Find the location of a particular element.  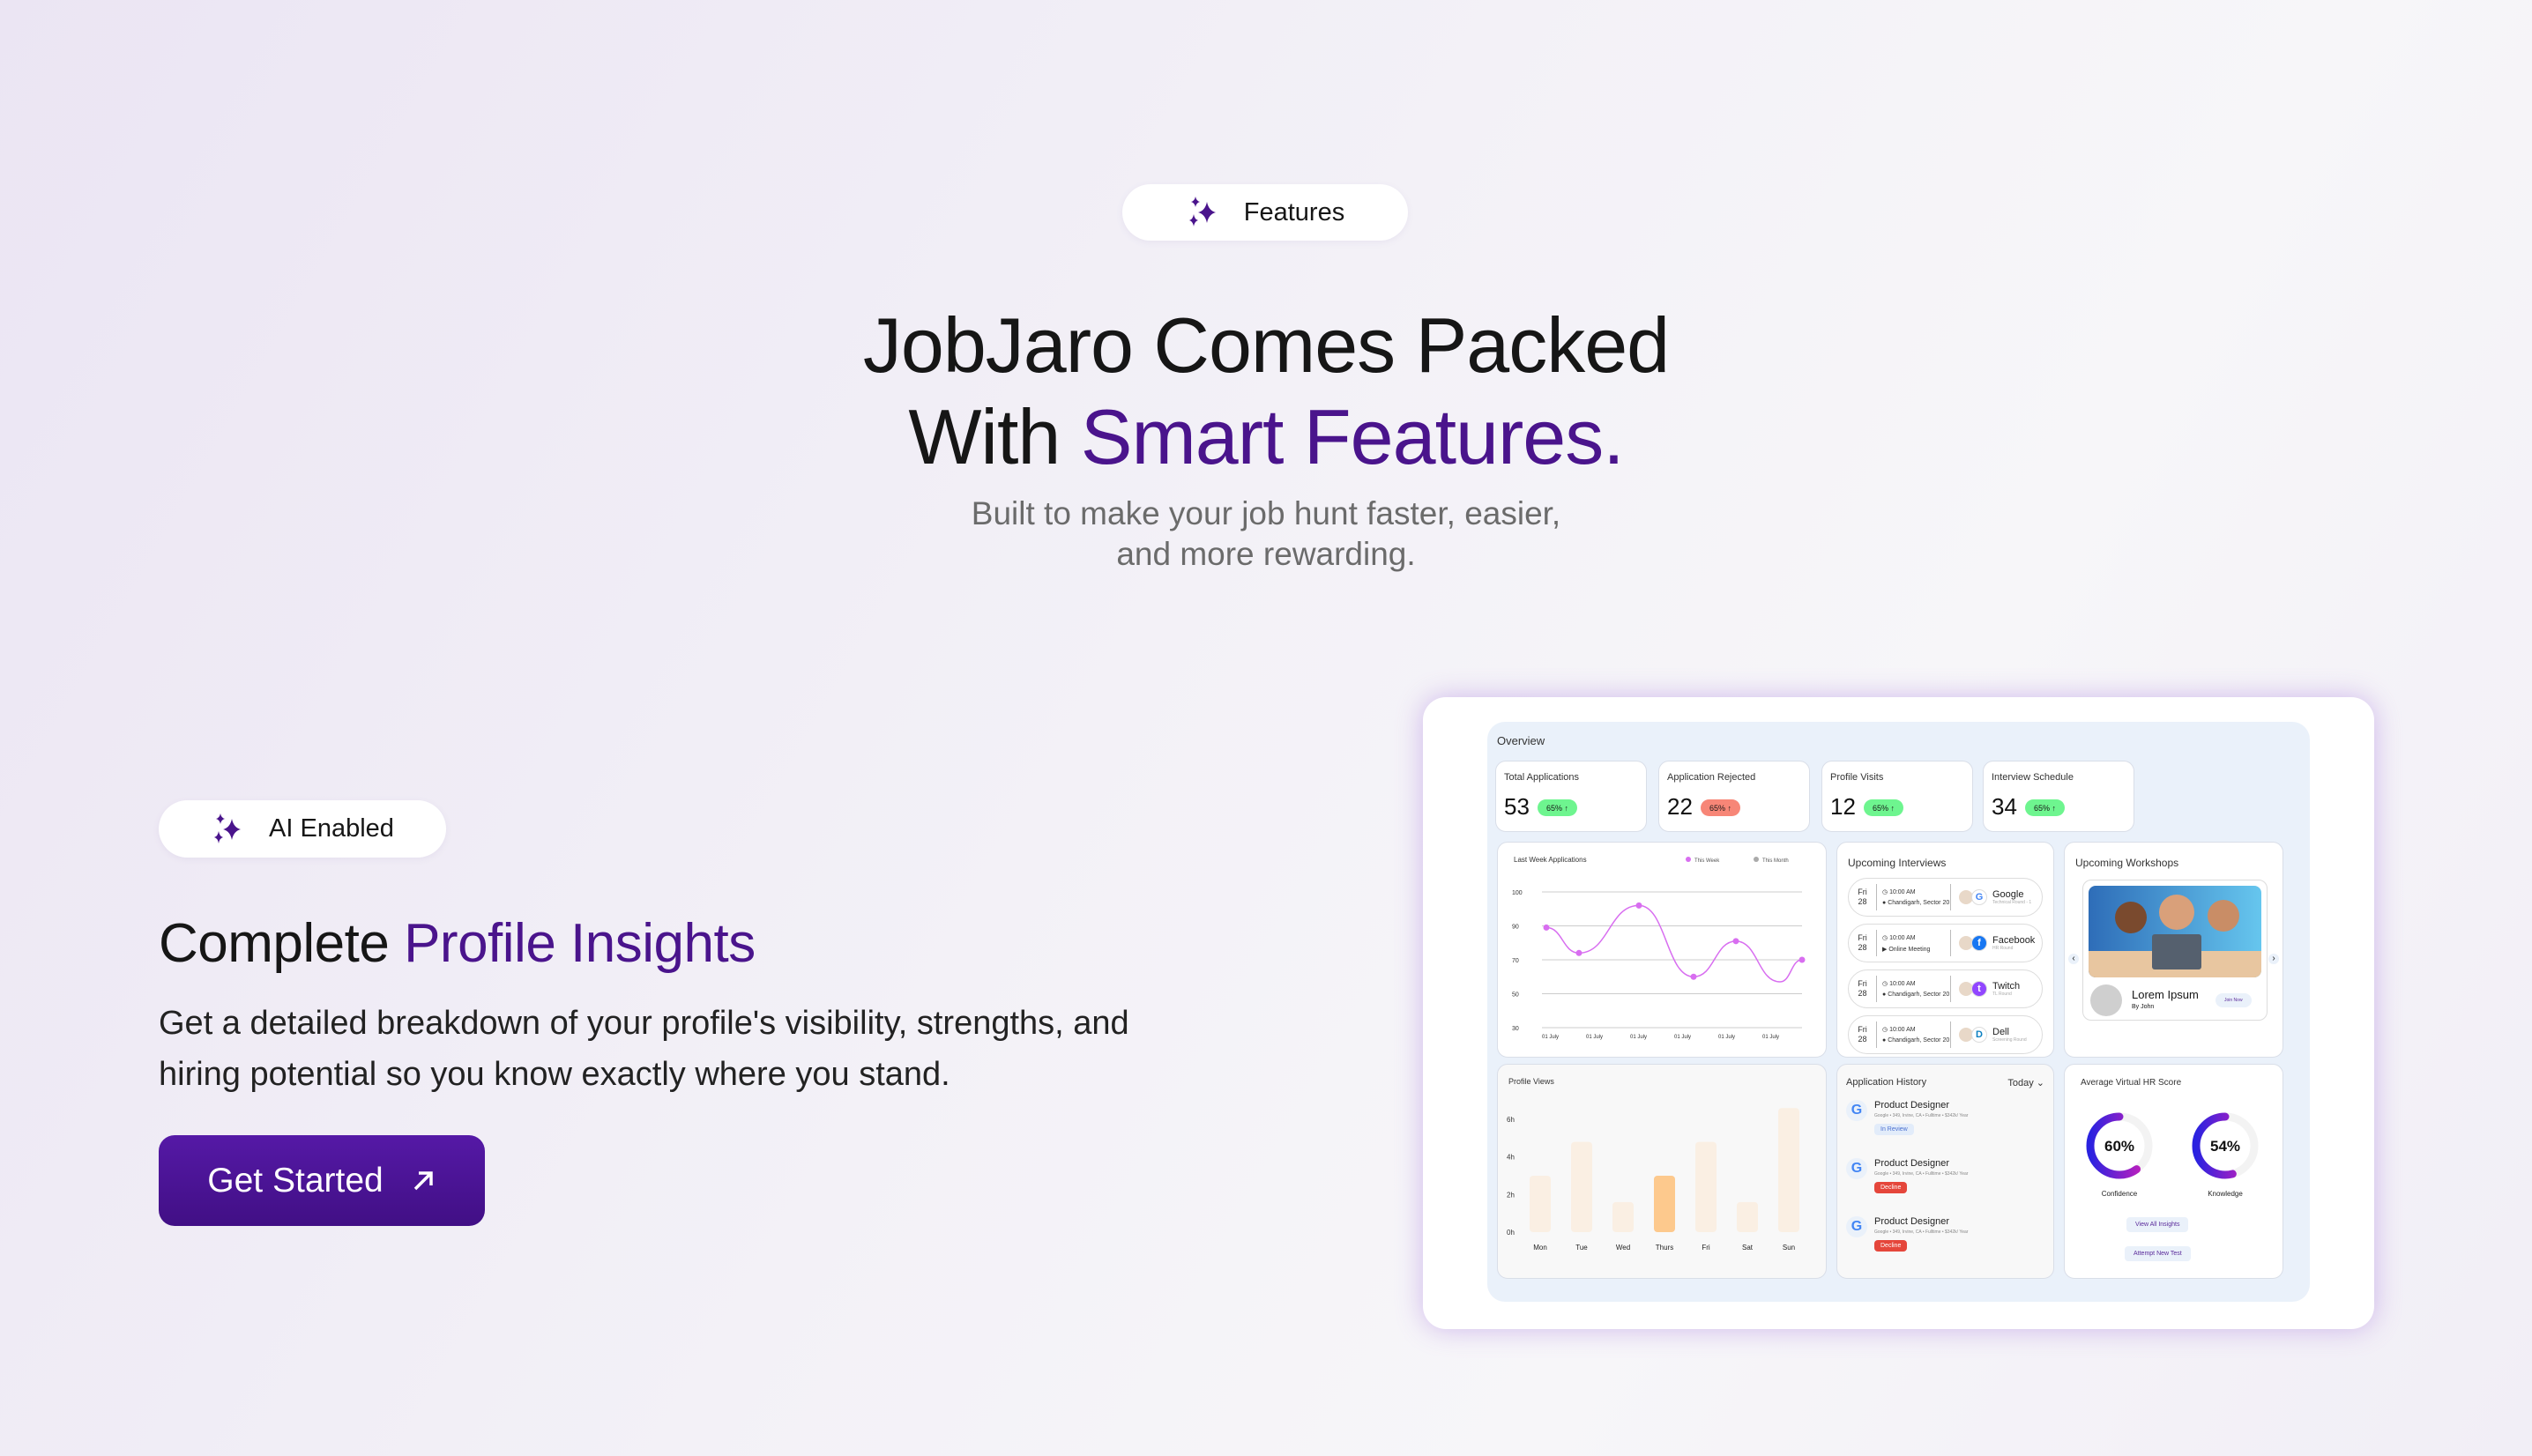

interview-round: Screening Round is located at coordinates (2010, 1040).